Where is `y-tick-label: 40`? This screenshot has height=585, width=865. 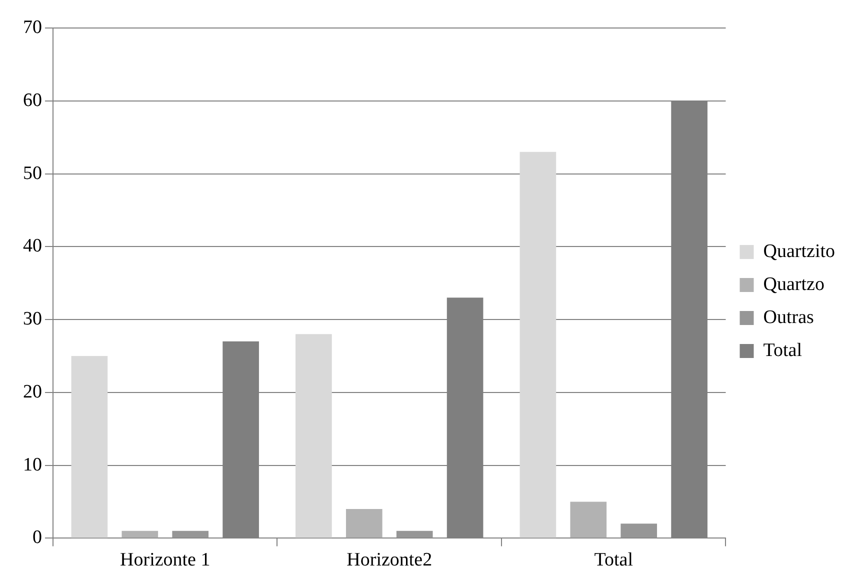 y-tick-label: 40 is located at coordinates (32, 246).